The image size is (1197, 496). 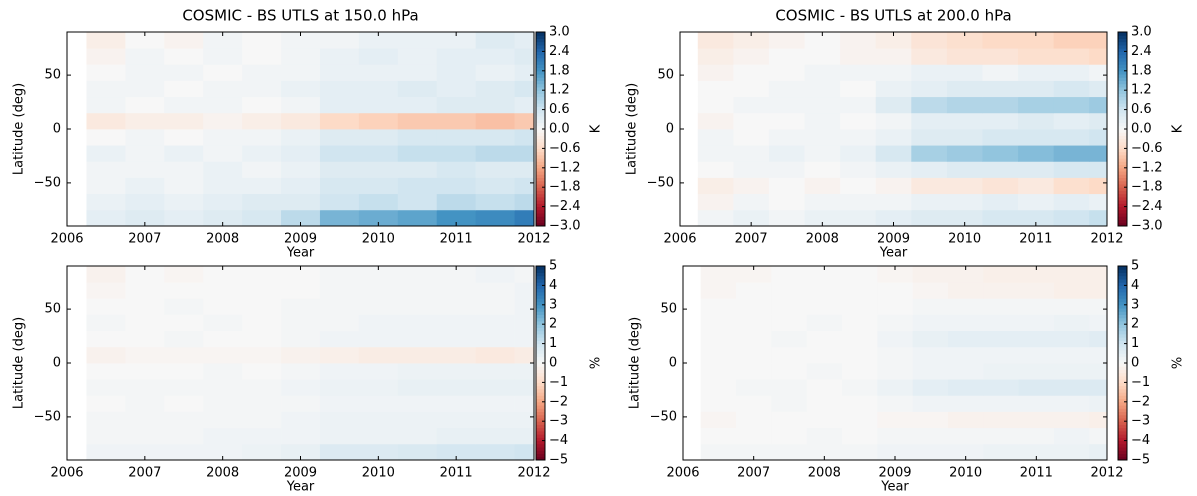 What do you see at coordinates (893, 16) in the screenshot?
I see `panel-title: COSMIC - BS UTLS at 200.0 hPa` at bounding box center [893, 16].